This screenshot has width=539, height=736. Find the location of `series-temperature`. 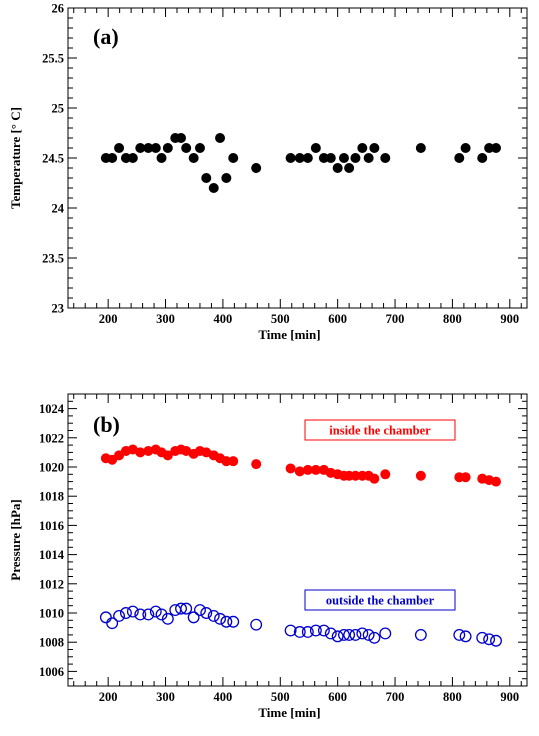

series-temperature is located at coordinates (301, 163).